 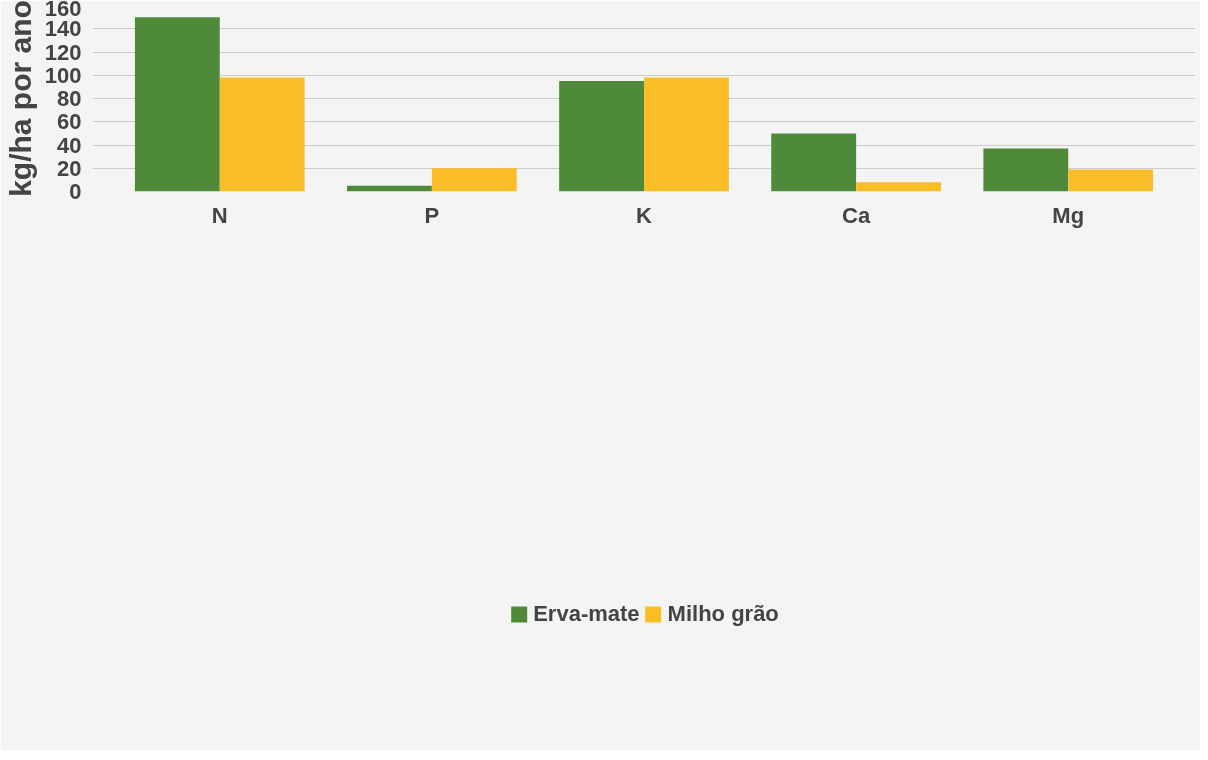 I want to click on y-tick-label: 60, so click(x=69, y=122).